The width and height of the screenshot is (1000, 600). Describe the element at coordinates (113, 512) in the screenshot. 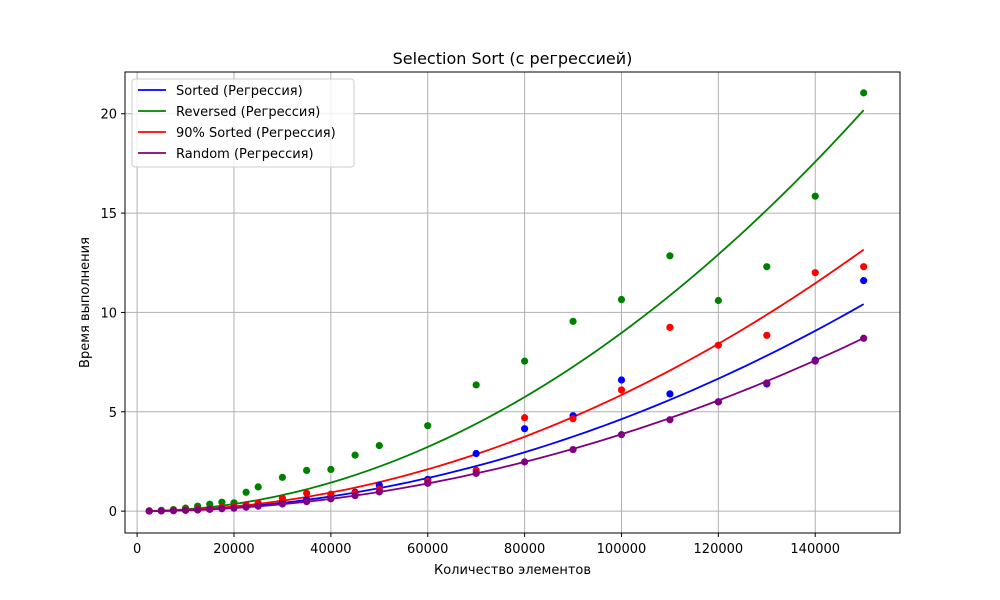

I see `y-tick-label: 0` at that location.